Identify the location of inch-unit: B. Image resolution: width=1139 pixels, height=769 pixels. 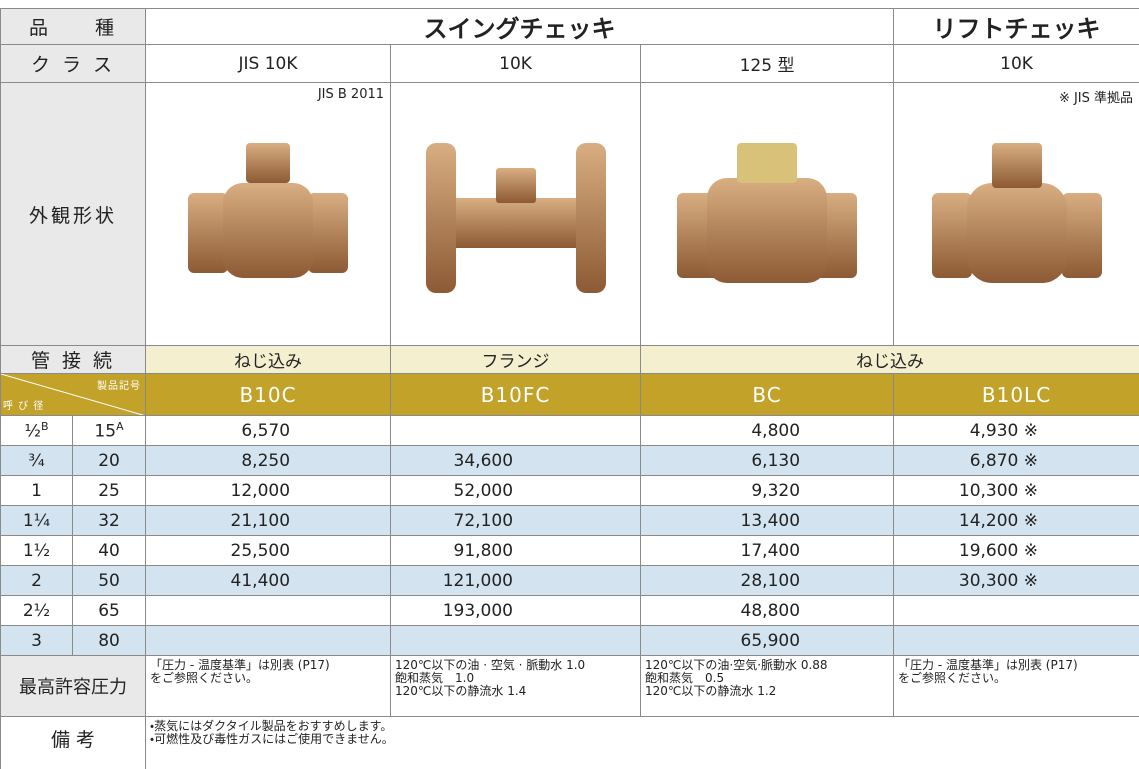
(44, 426).